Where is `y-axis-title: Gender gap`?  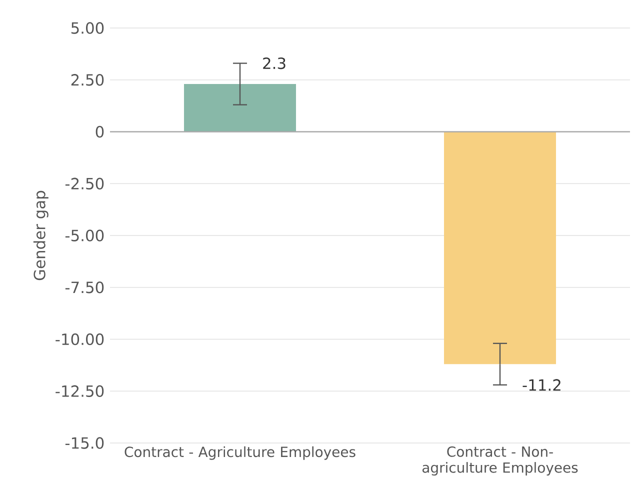 y-axis-title: Gender gap is located at coordinates (40, 235).